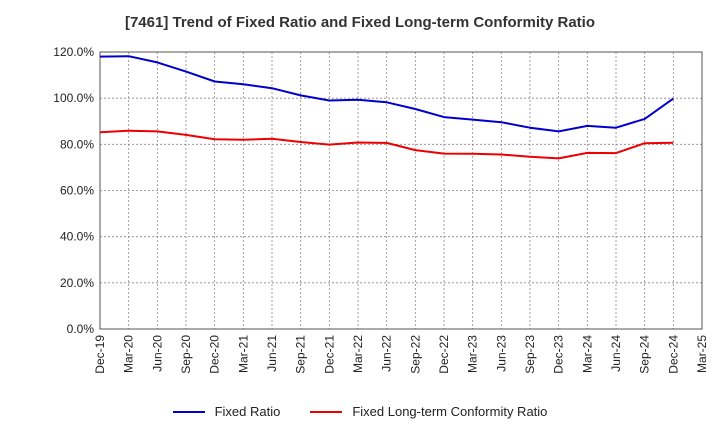 The height and width of the screenshot is (440, 720). What do you see at coordinates (444, 354) in the screenshot?
I see `x-tick-label: Dec-22` at bounding box center [444, 354].